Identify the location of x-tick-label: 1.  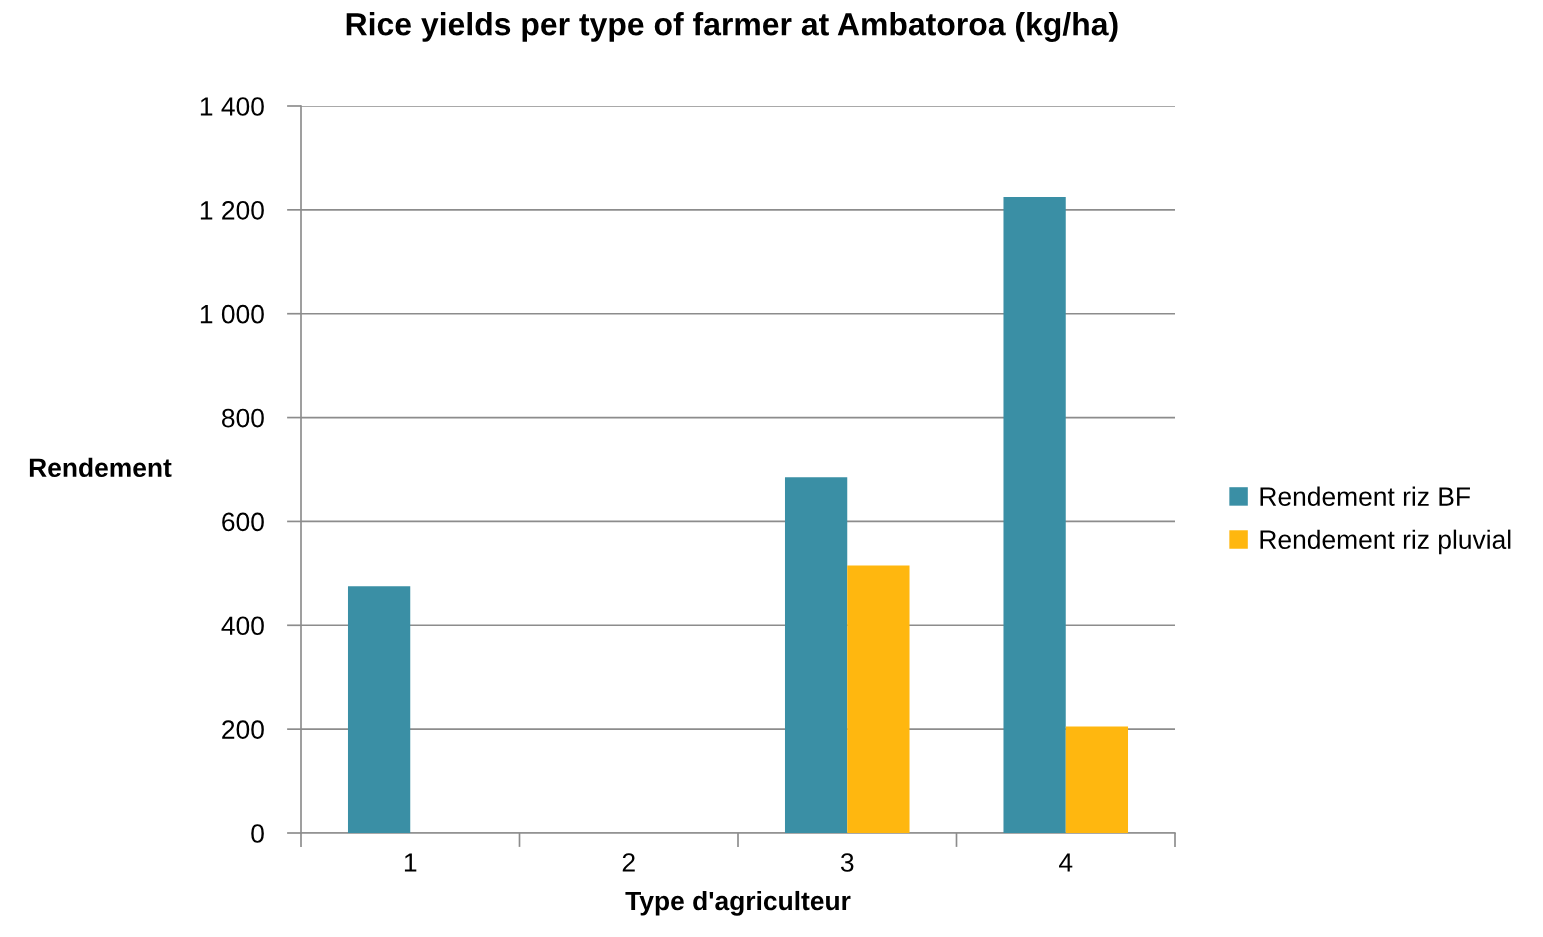
(410, 862).